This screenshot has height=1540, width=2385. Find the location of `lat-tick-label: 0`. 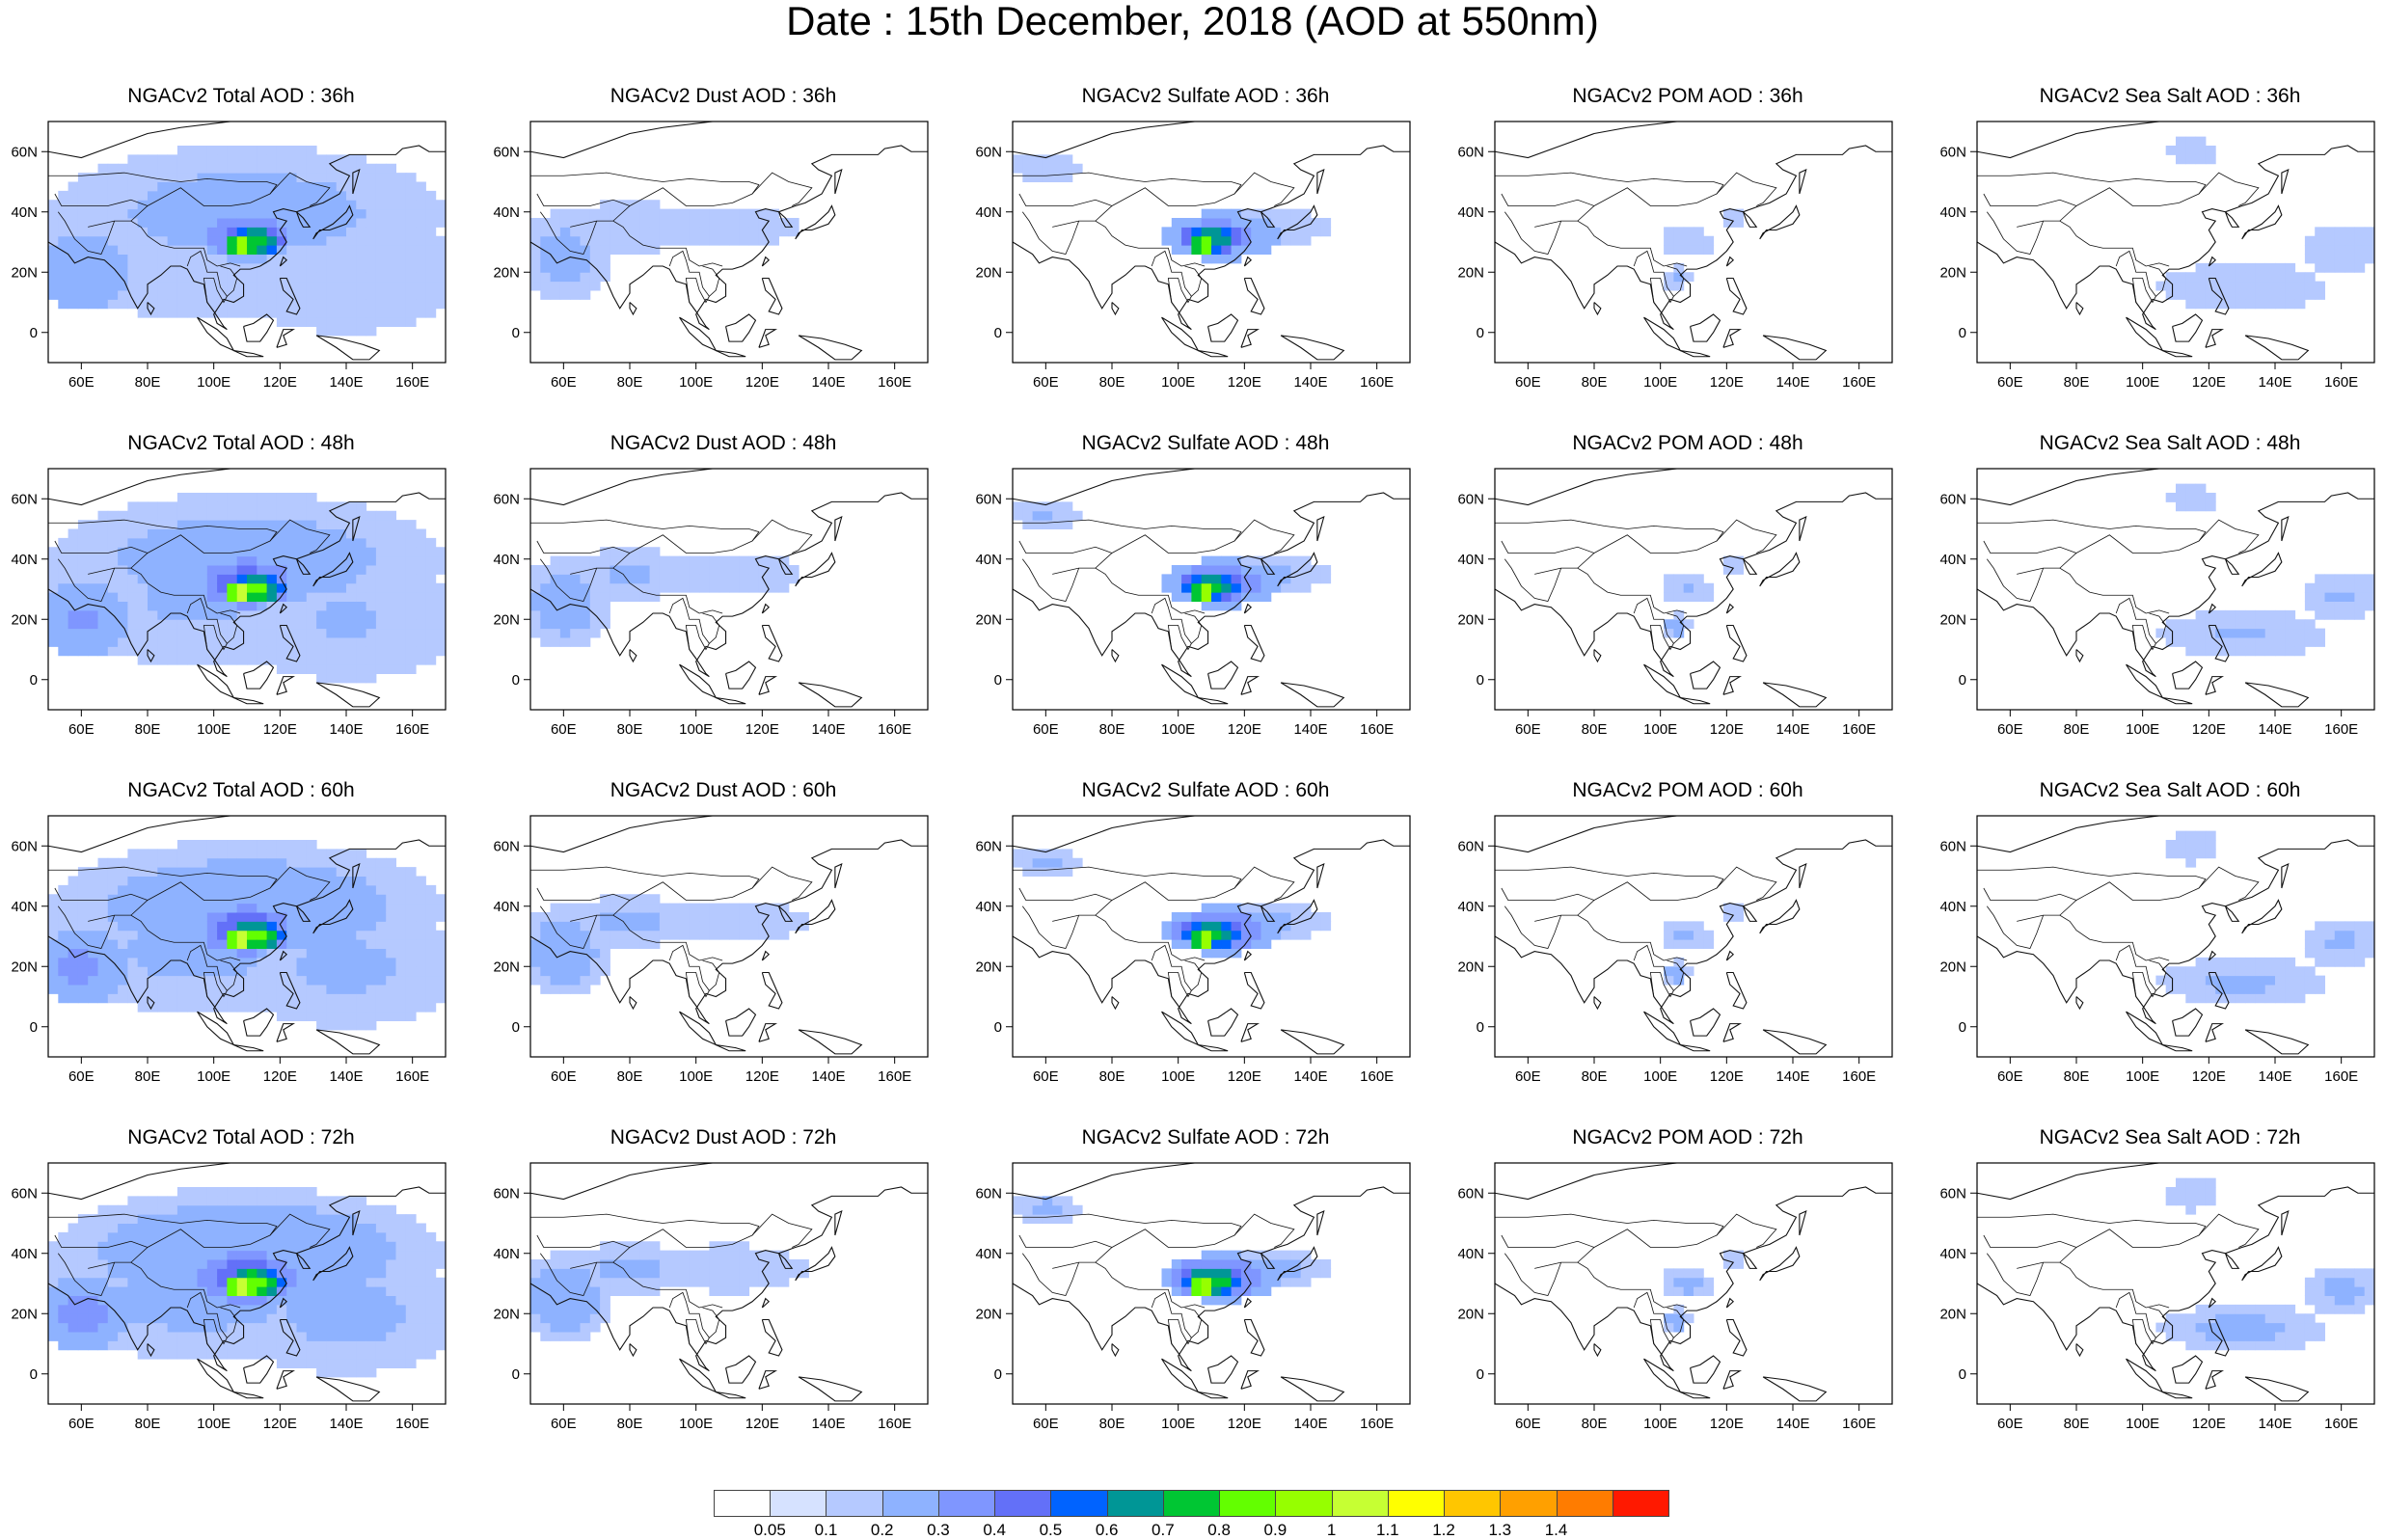

lat-tick-label: 0 is located at coordinates (34, 333).